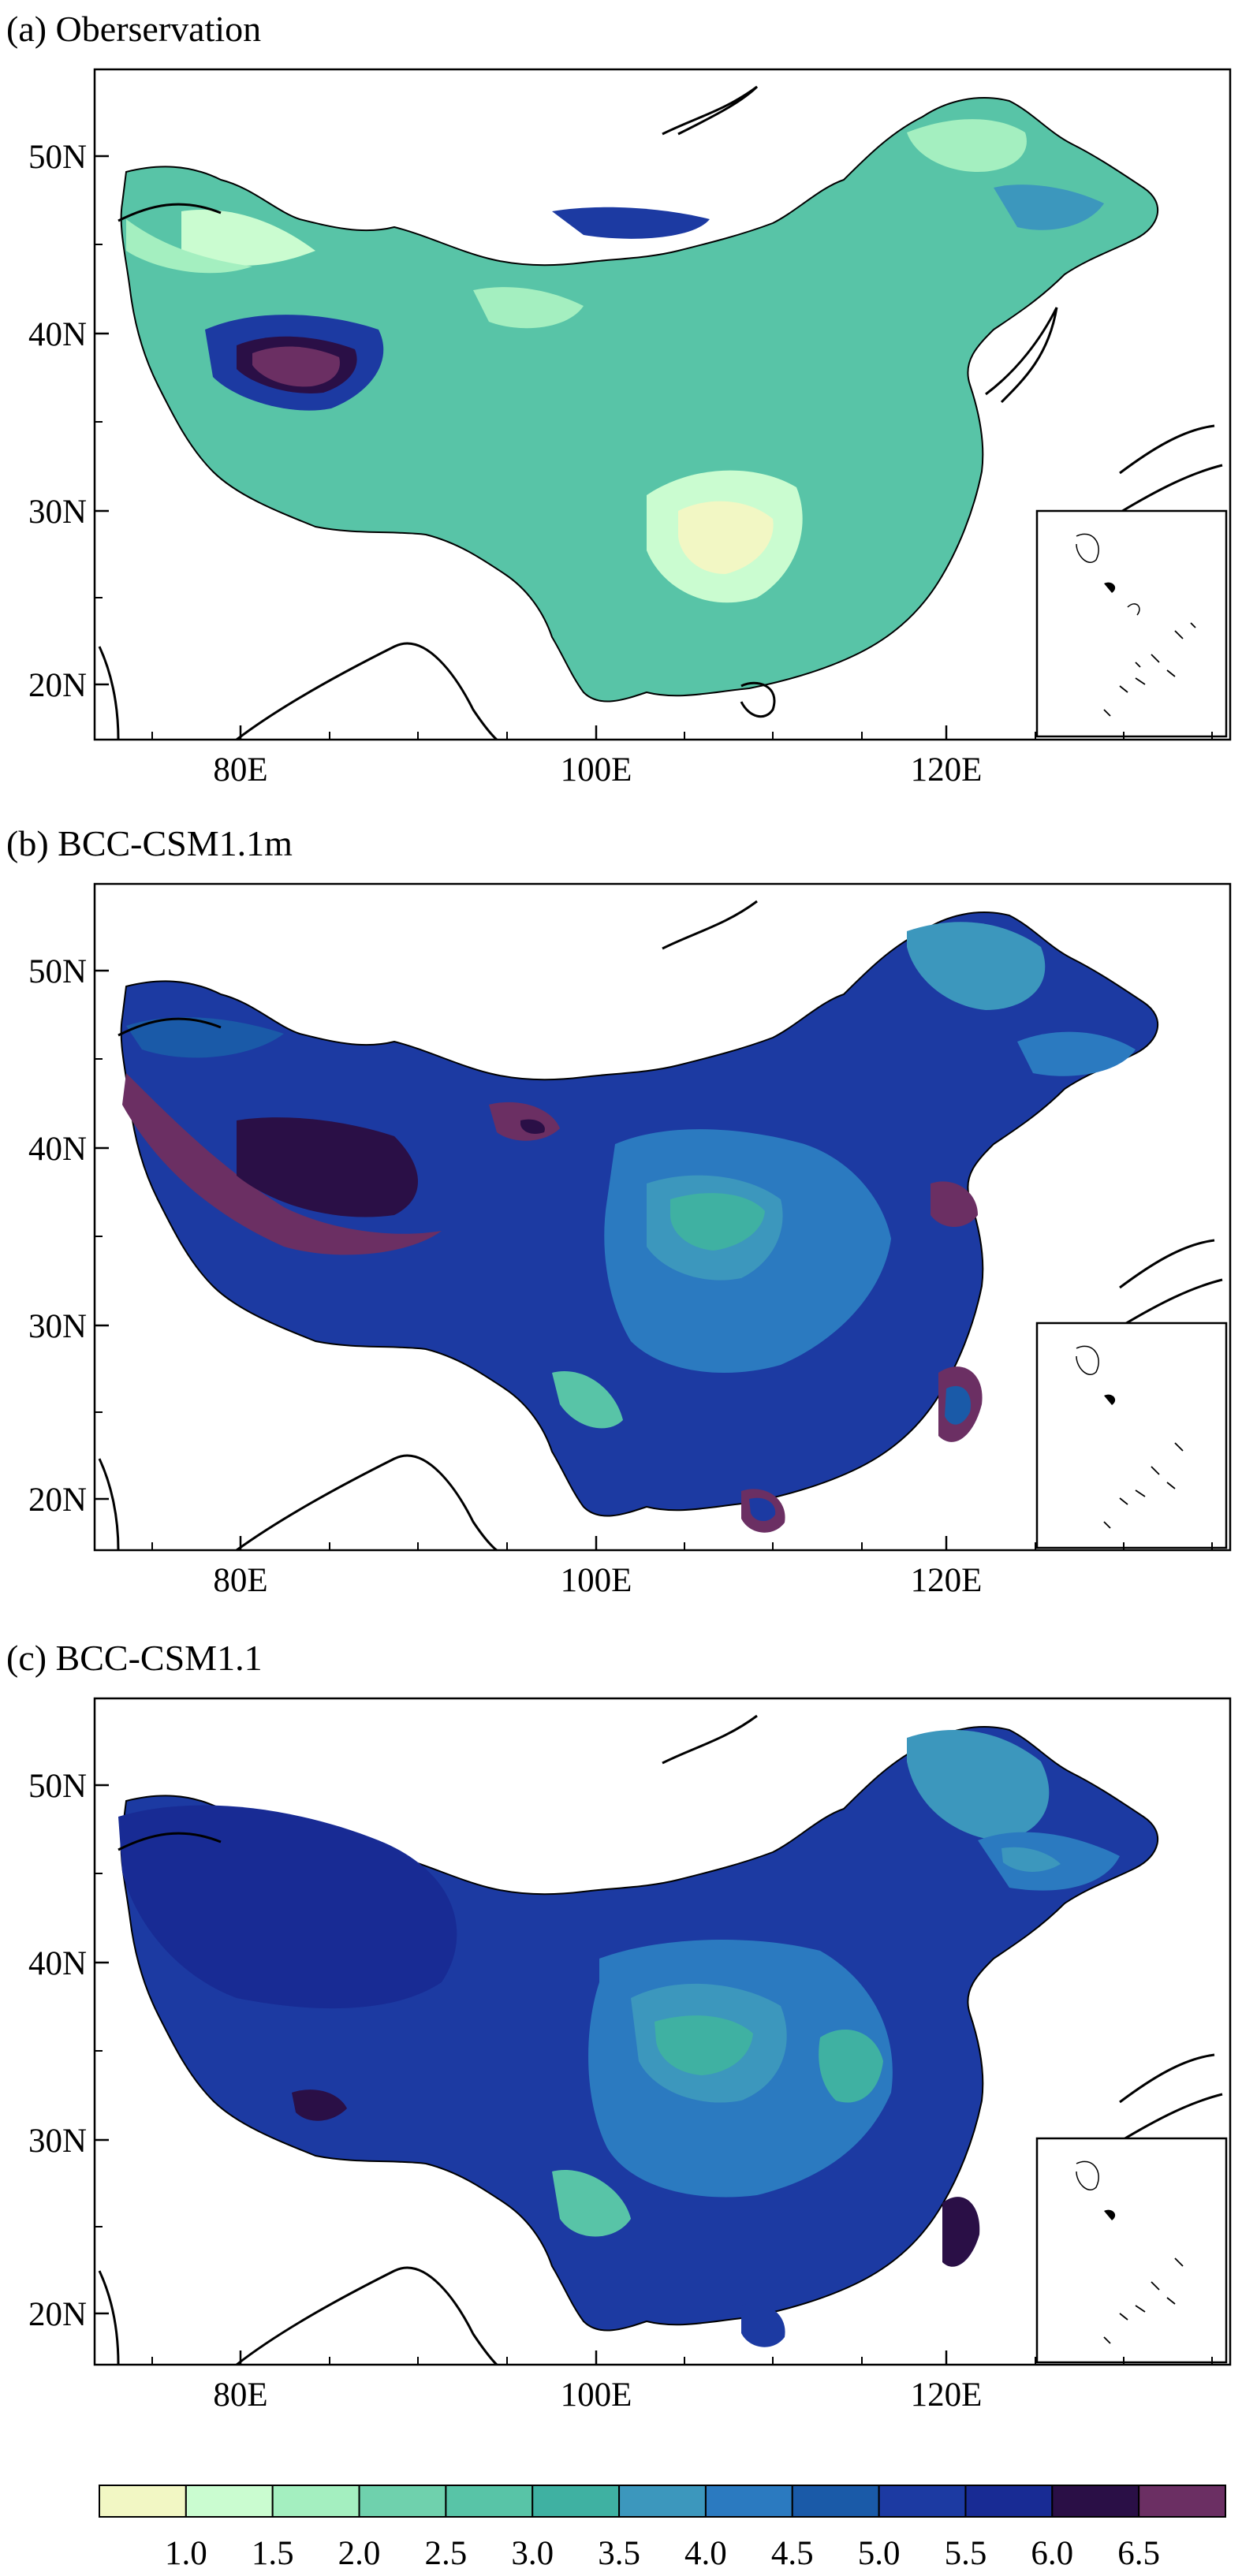 The width and height of the screenshot is (1242, 2576). Describe the element at coordinates (966, 2553) in the screenshot. I see `colorbar-label: 5.5` at that location.